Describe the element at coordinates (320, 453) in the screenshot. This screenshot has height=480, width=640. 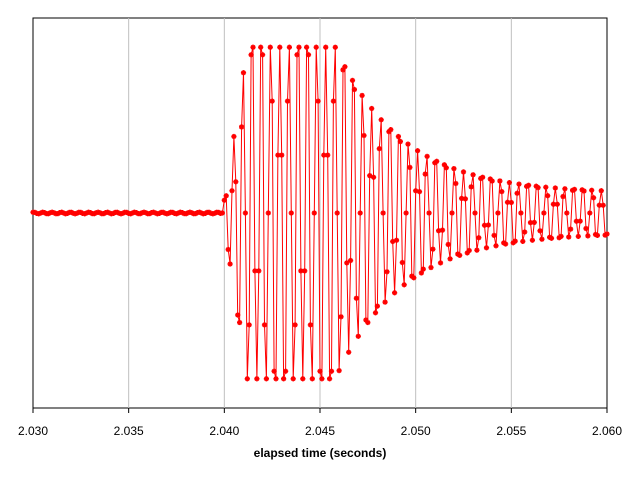
I see `x-axis-title: elapsed time (seconds)` at that location.